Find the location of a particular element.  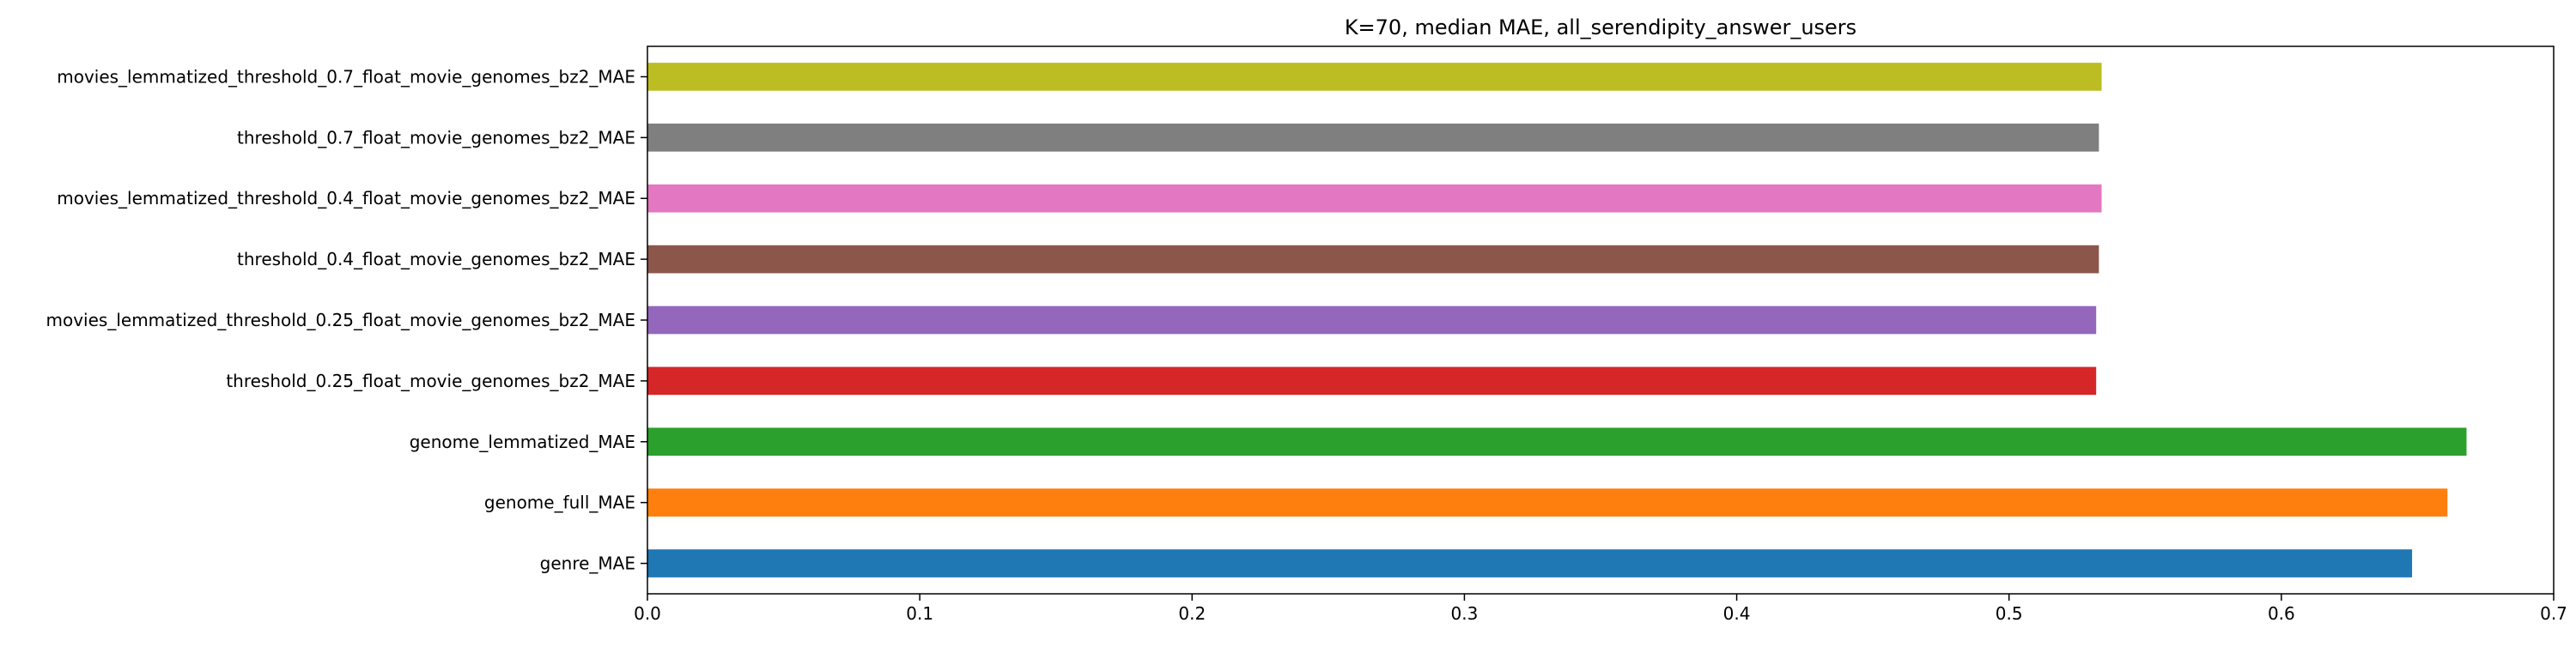

x-tick-label: 0.0 is located at coordinates (647, 613).